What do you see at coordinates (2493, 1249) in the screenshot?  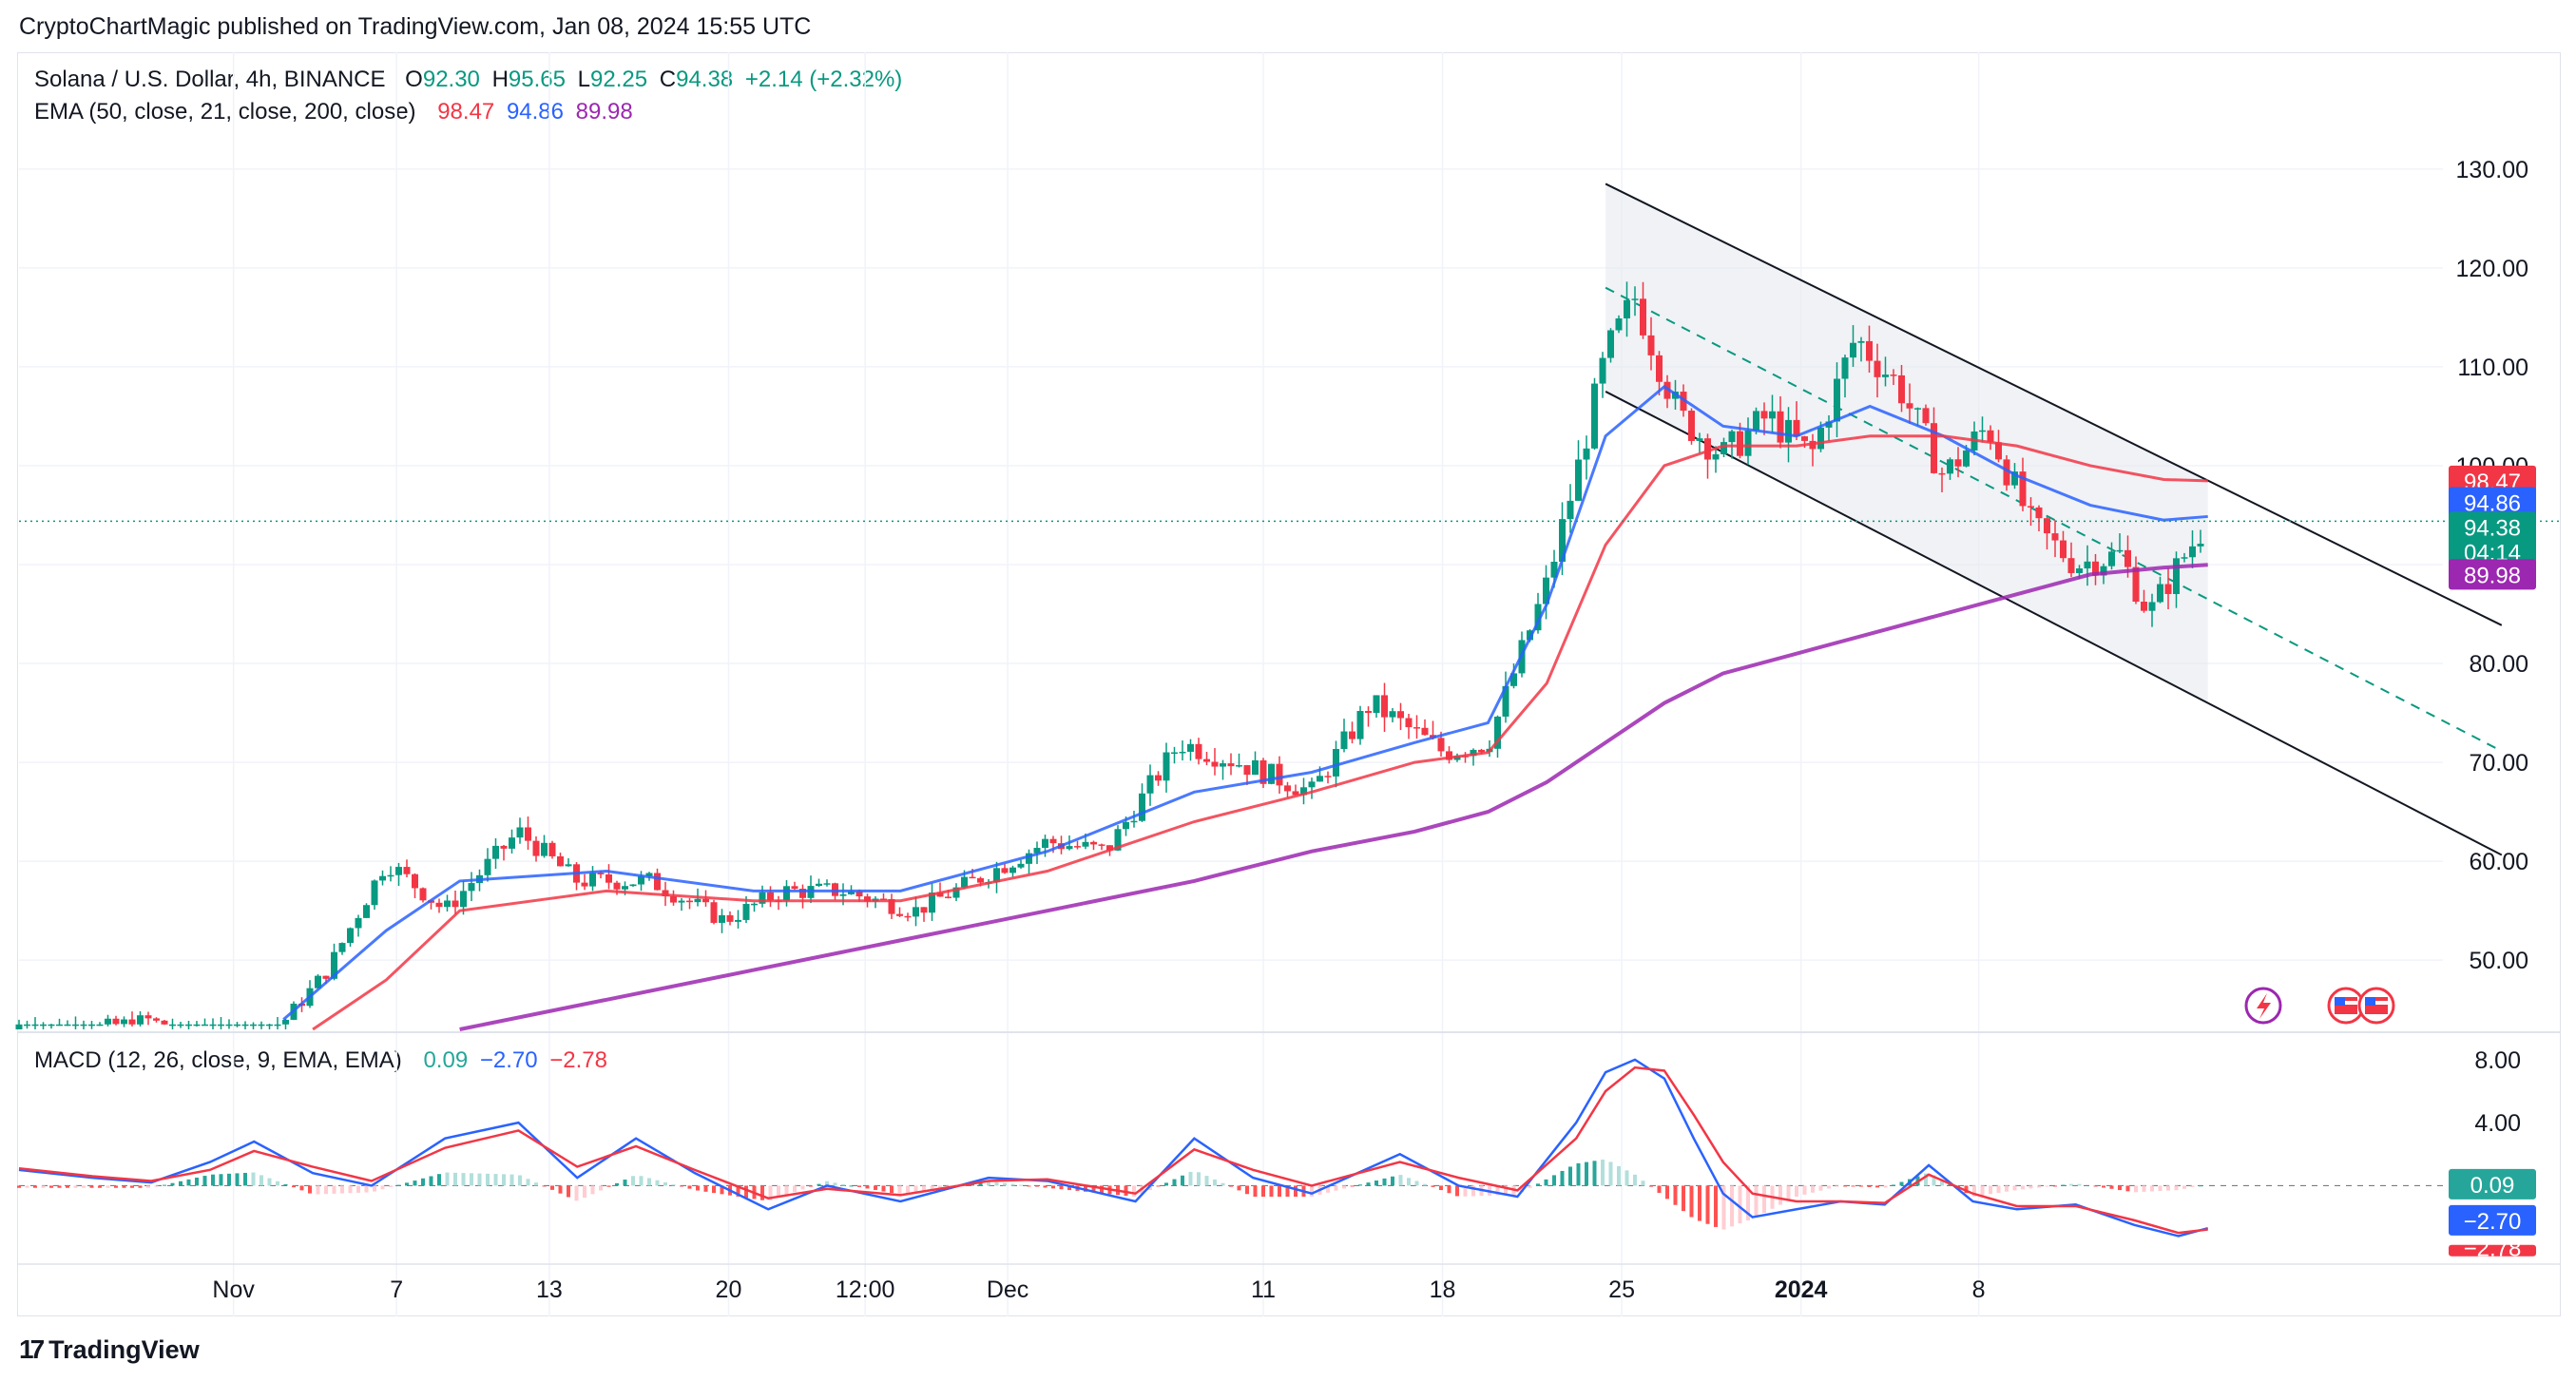 I see `macd-badge-text: −2.78` at bounding box center [2493, 1249].